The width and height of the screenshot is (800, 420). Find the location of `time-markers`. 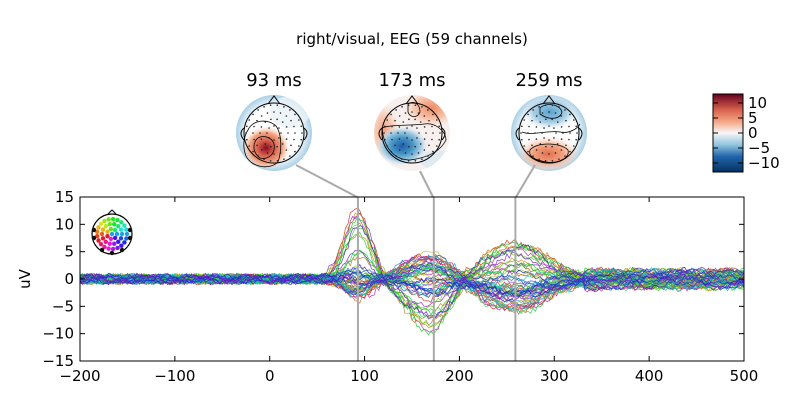

time-markers is located at coordinates (436, 279).